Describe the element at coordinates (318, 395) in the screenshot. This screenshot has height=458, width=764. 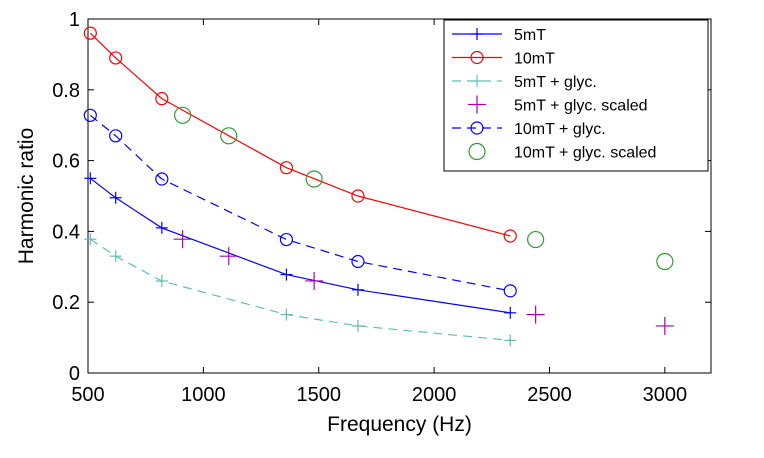
I see `x-tick-label: 1500` at that location.